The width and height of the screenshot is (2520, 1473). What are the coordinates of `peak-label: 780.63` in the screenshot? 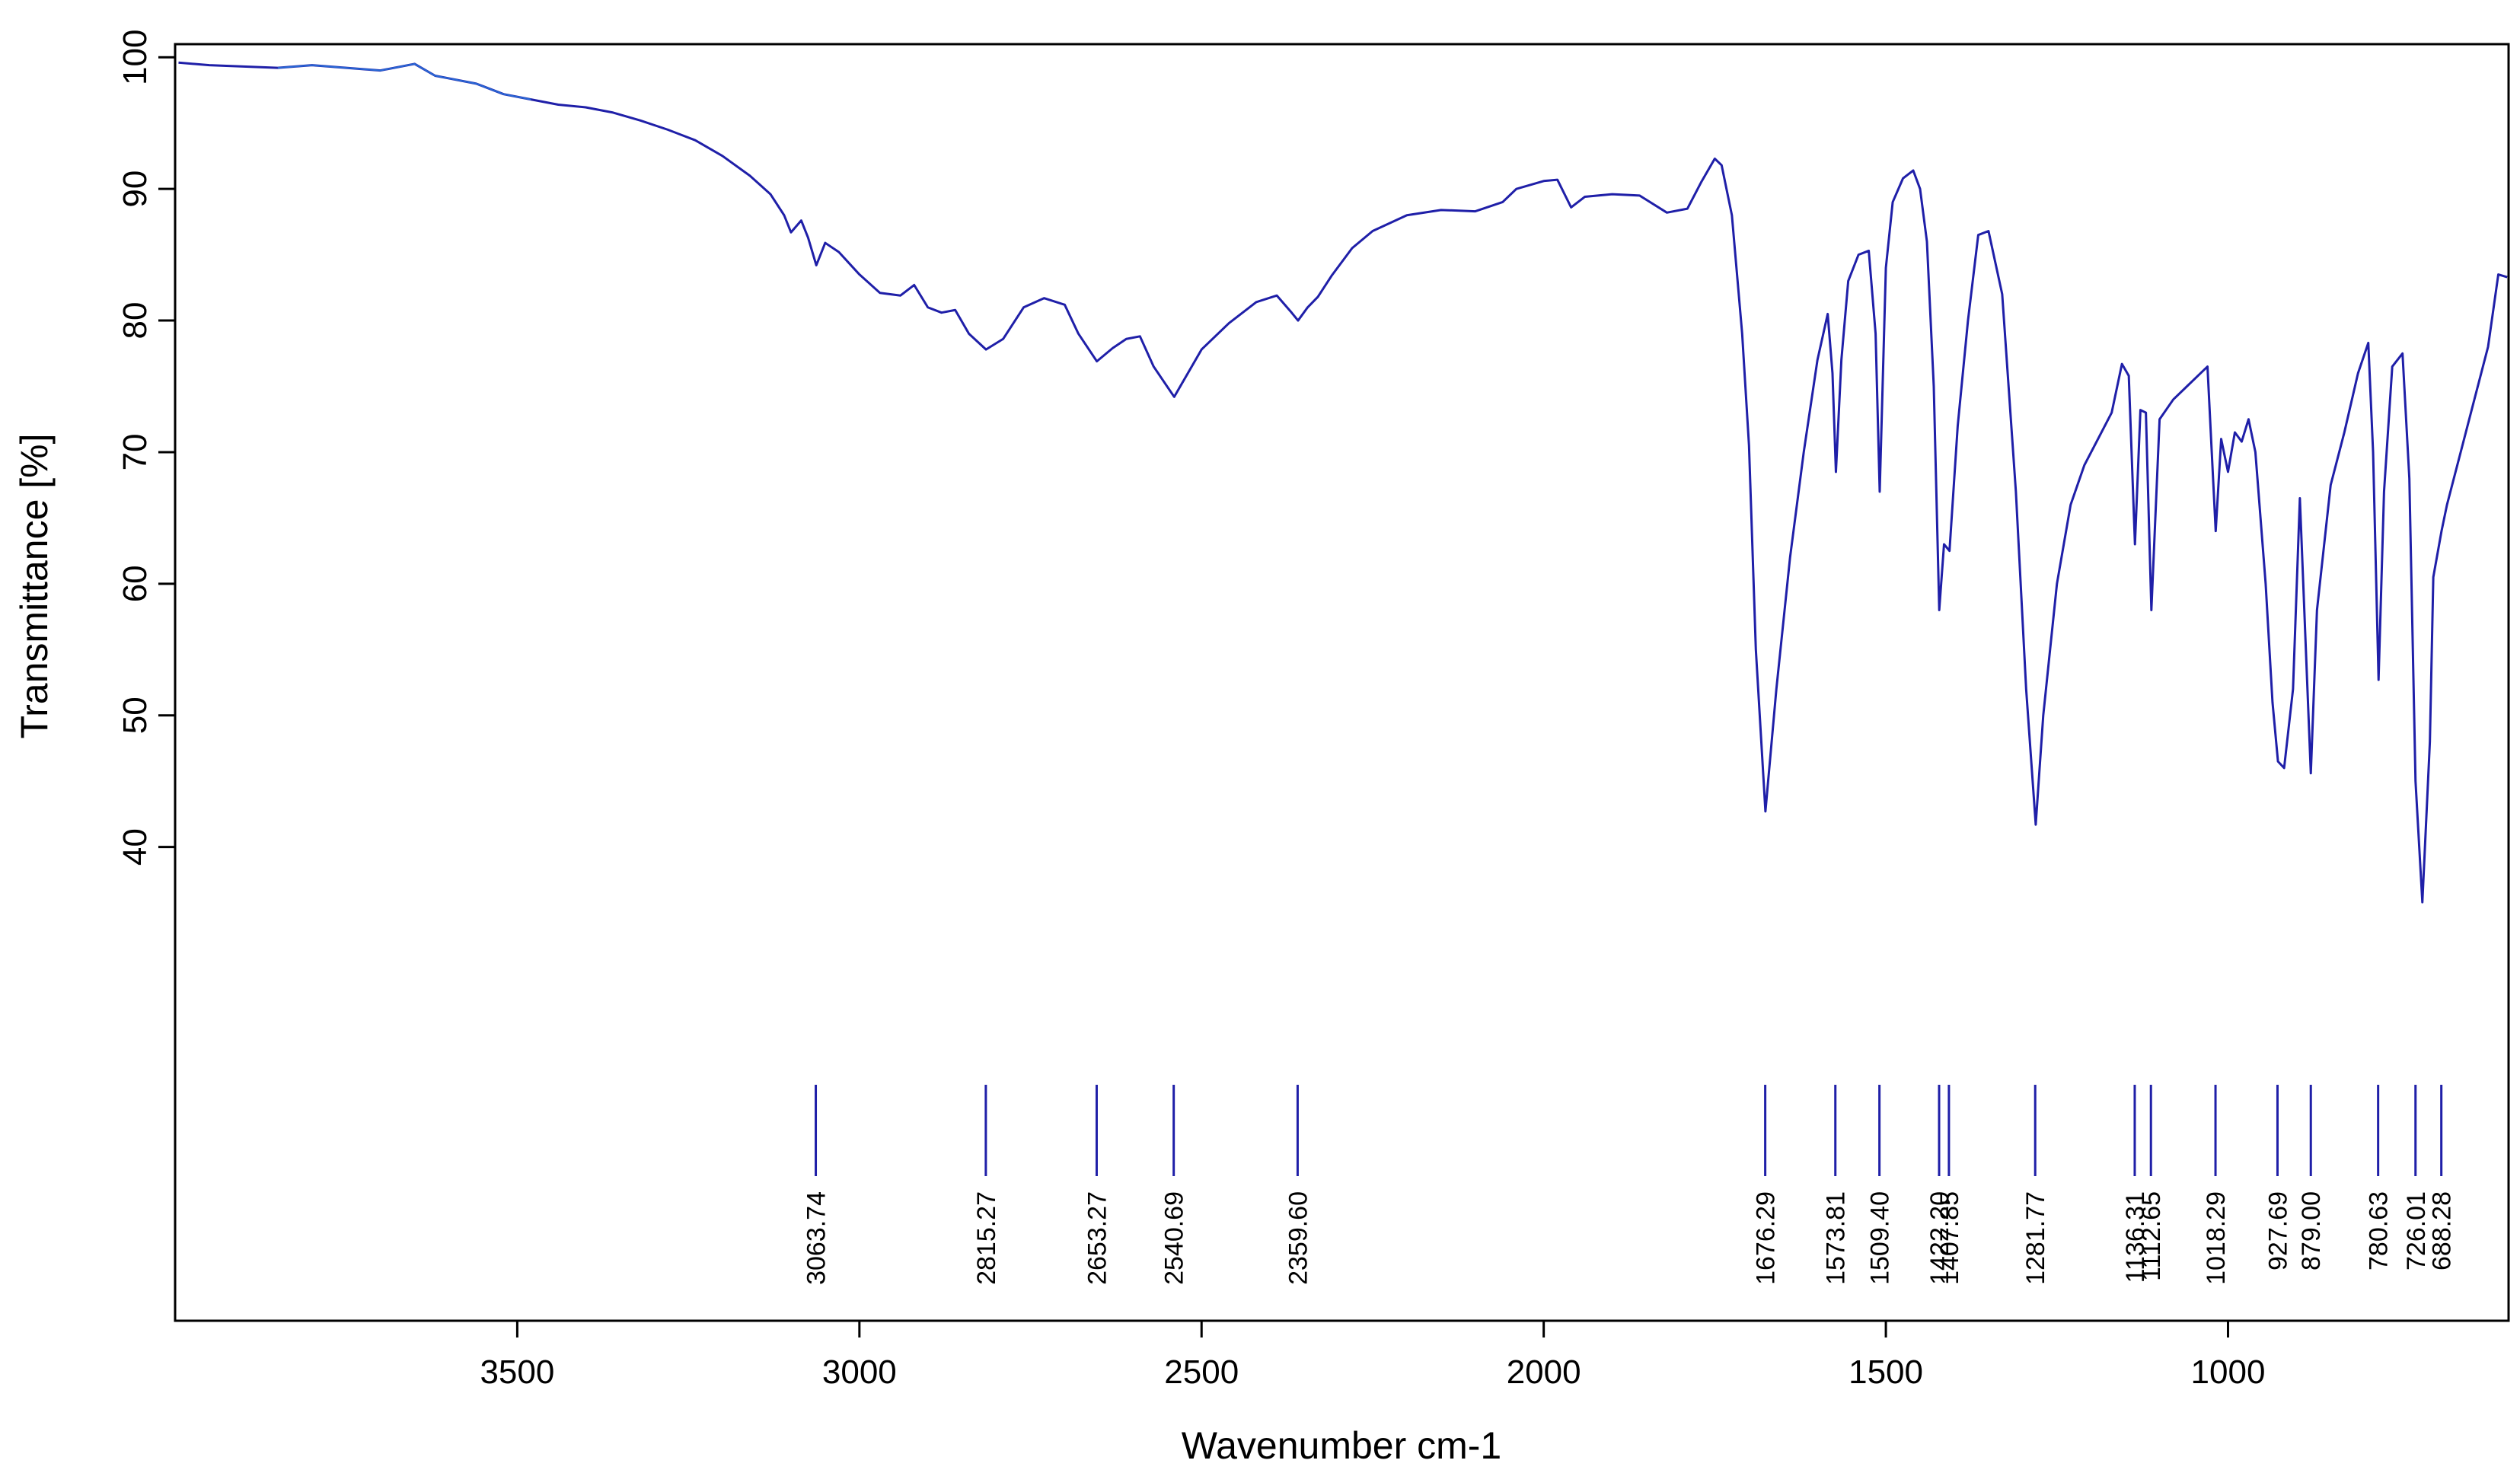 It's located at (2379, 1231).